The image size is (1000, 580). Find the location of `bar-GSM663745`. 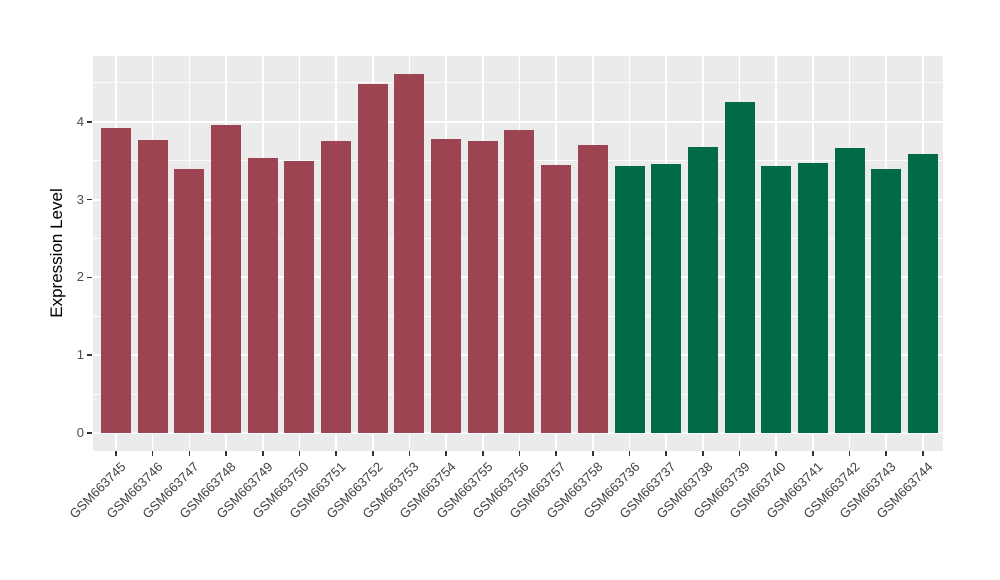

bar-GSM663745 is located at coordinates (116, 280).